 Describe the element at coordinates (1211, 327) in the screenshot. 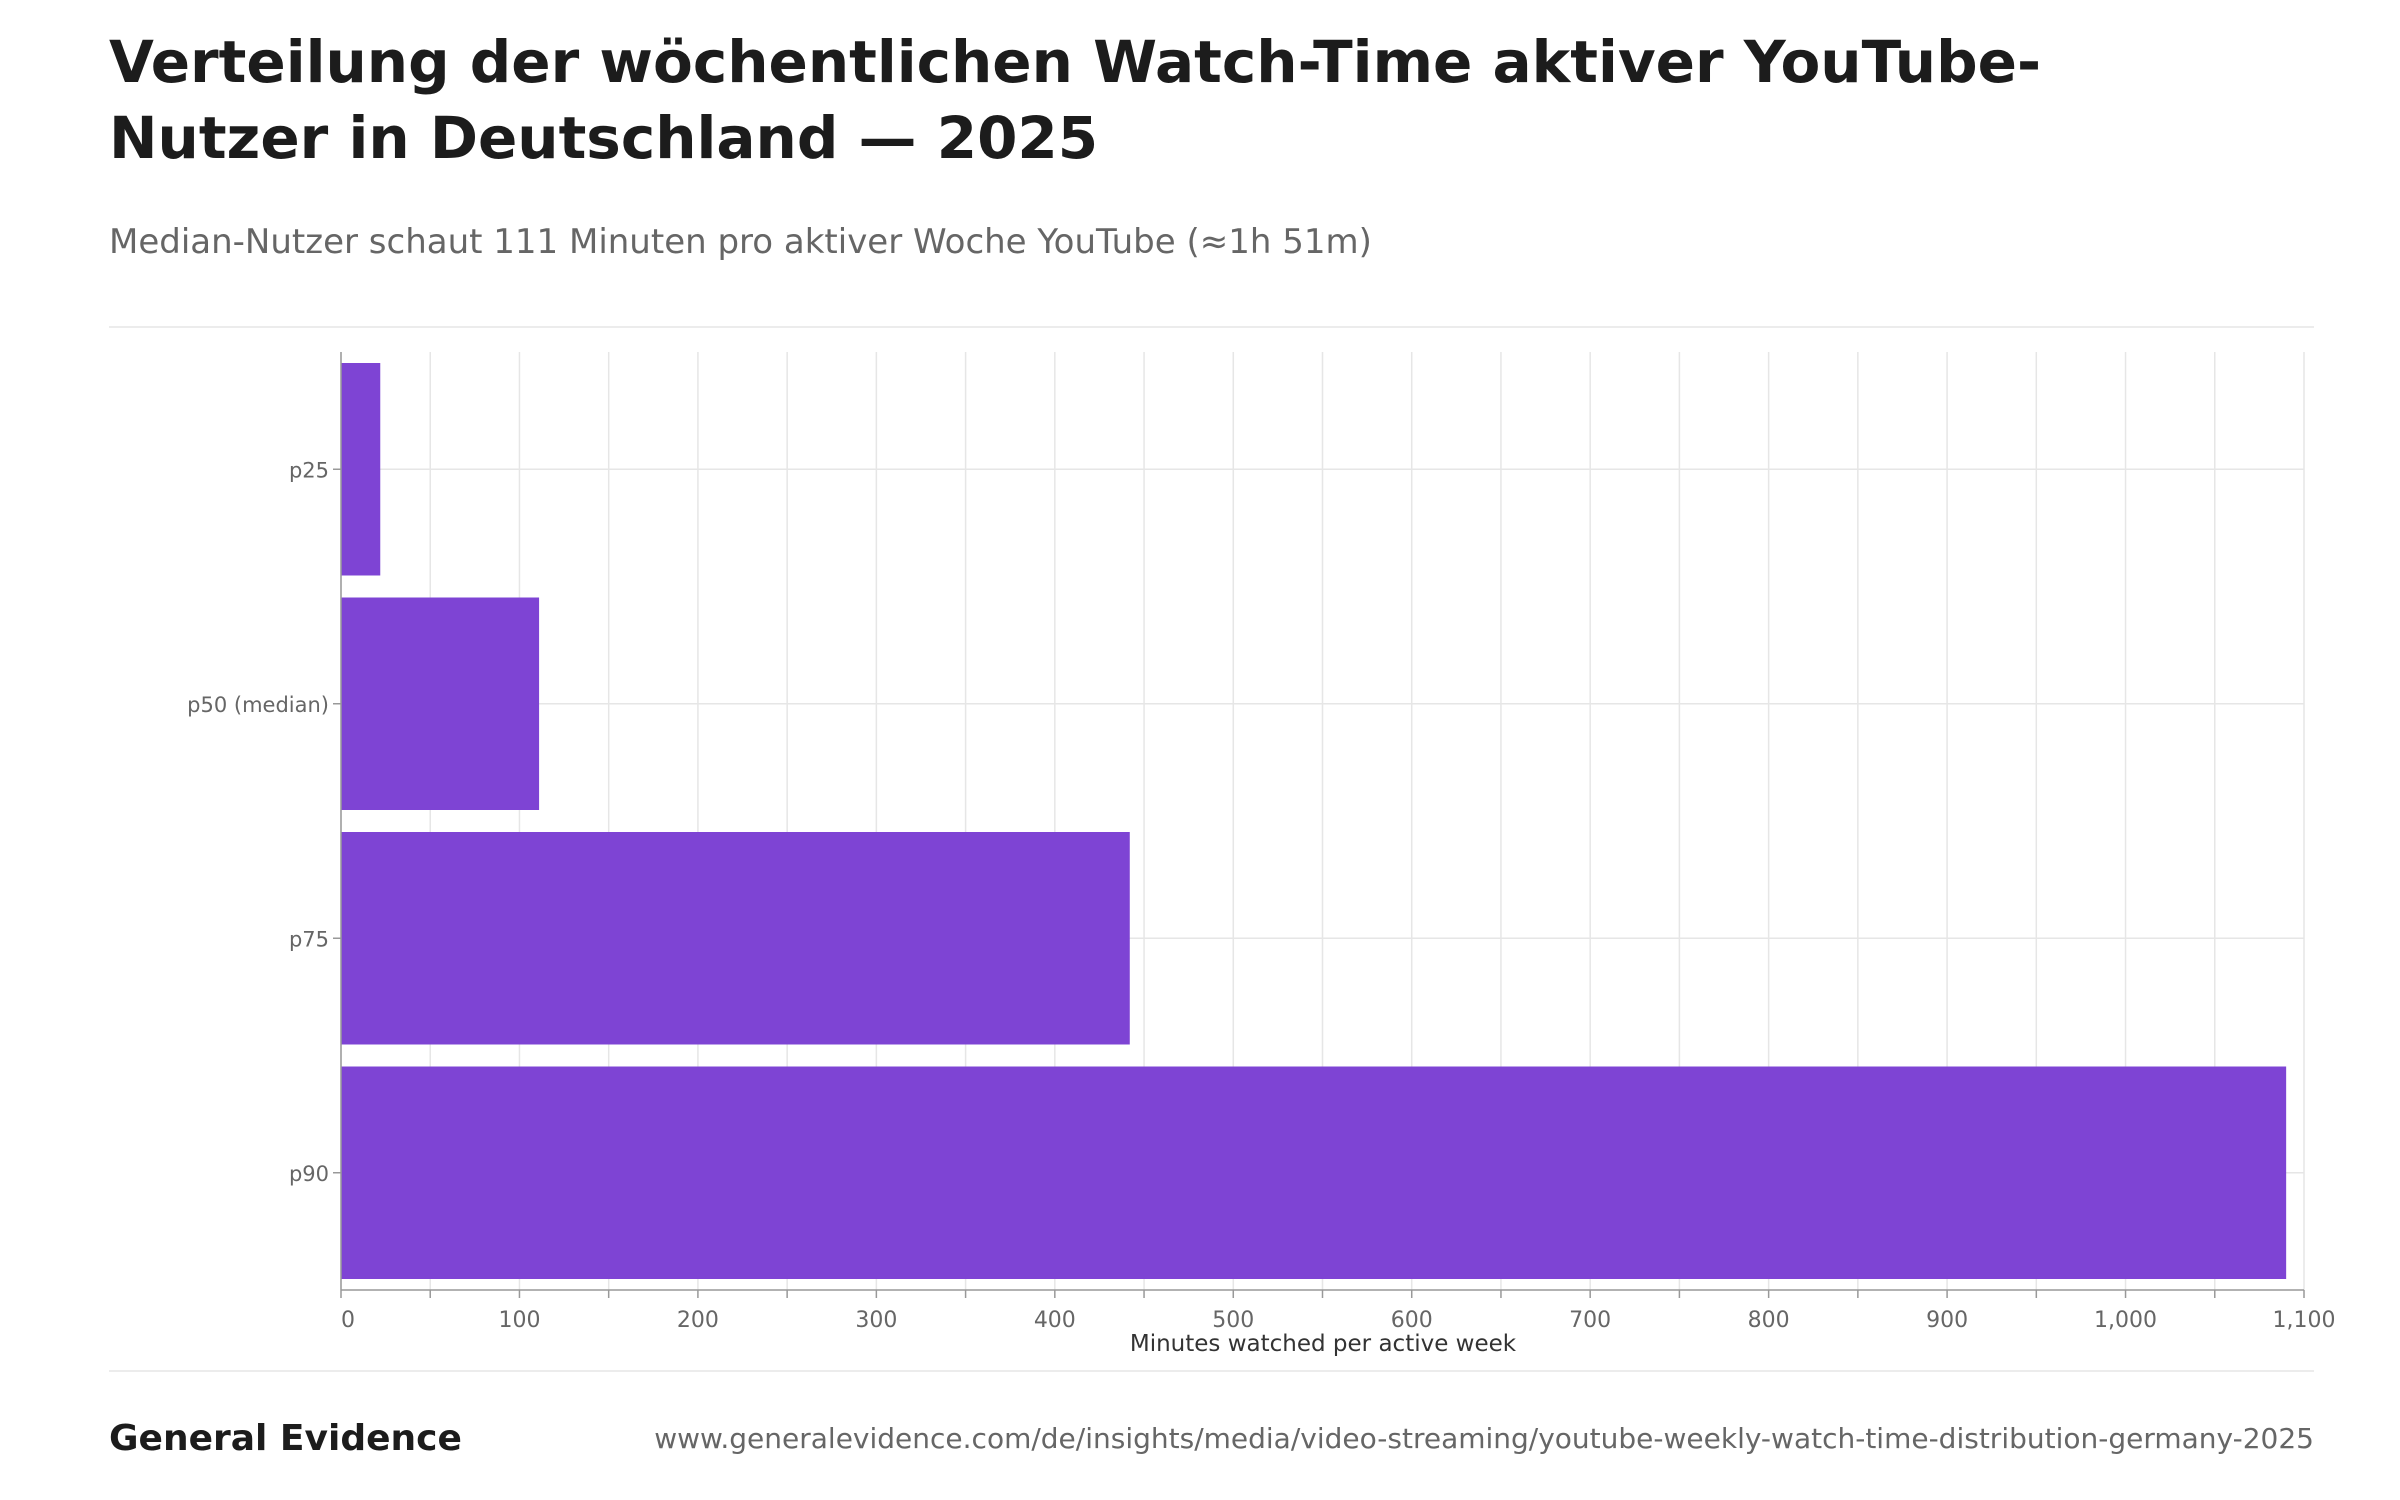

I see `top-divider` at that location.